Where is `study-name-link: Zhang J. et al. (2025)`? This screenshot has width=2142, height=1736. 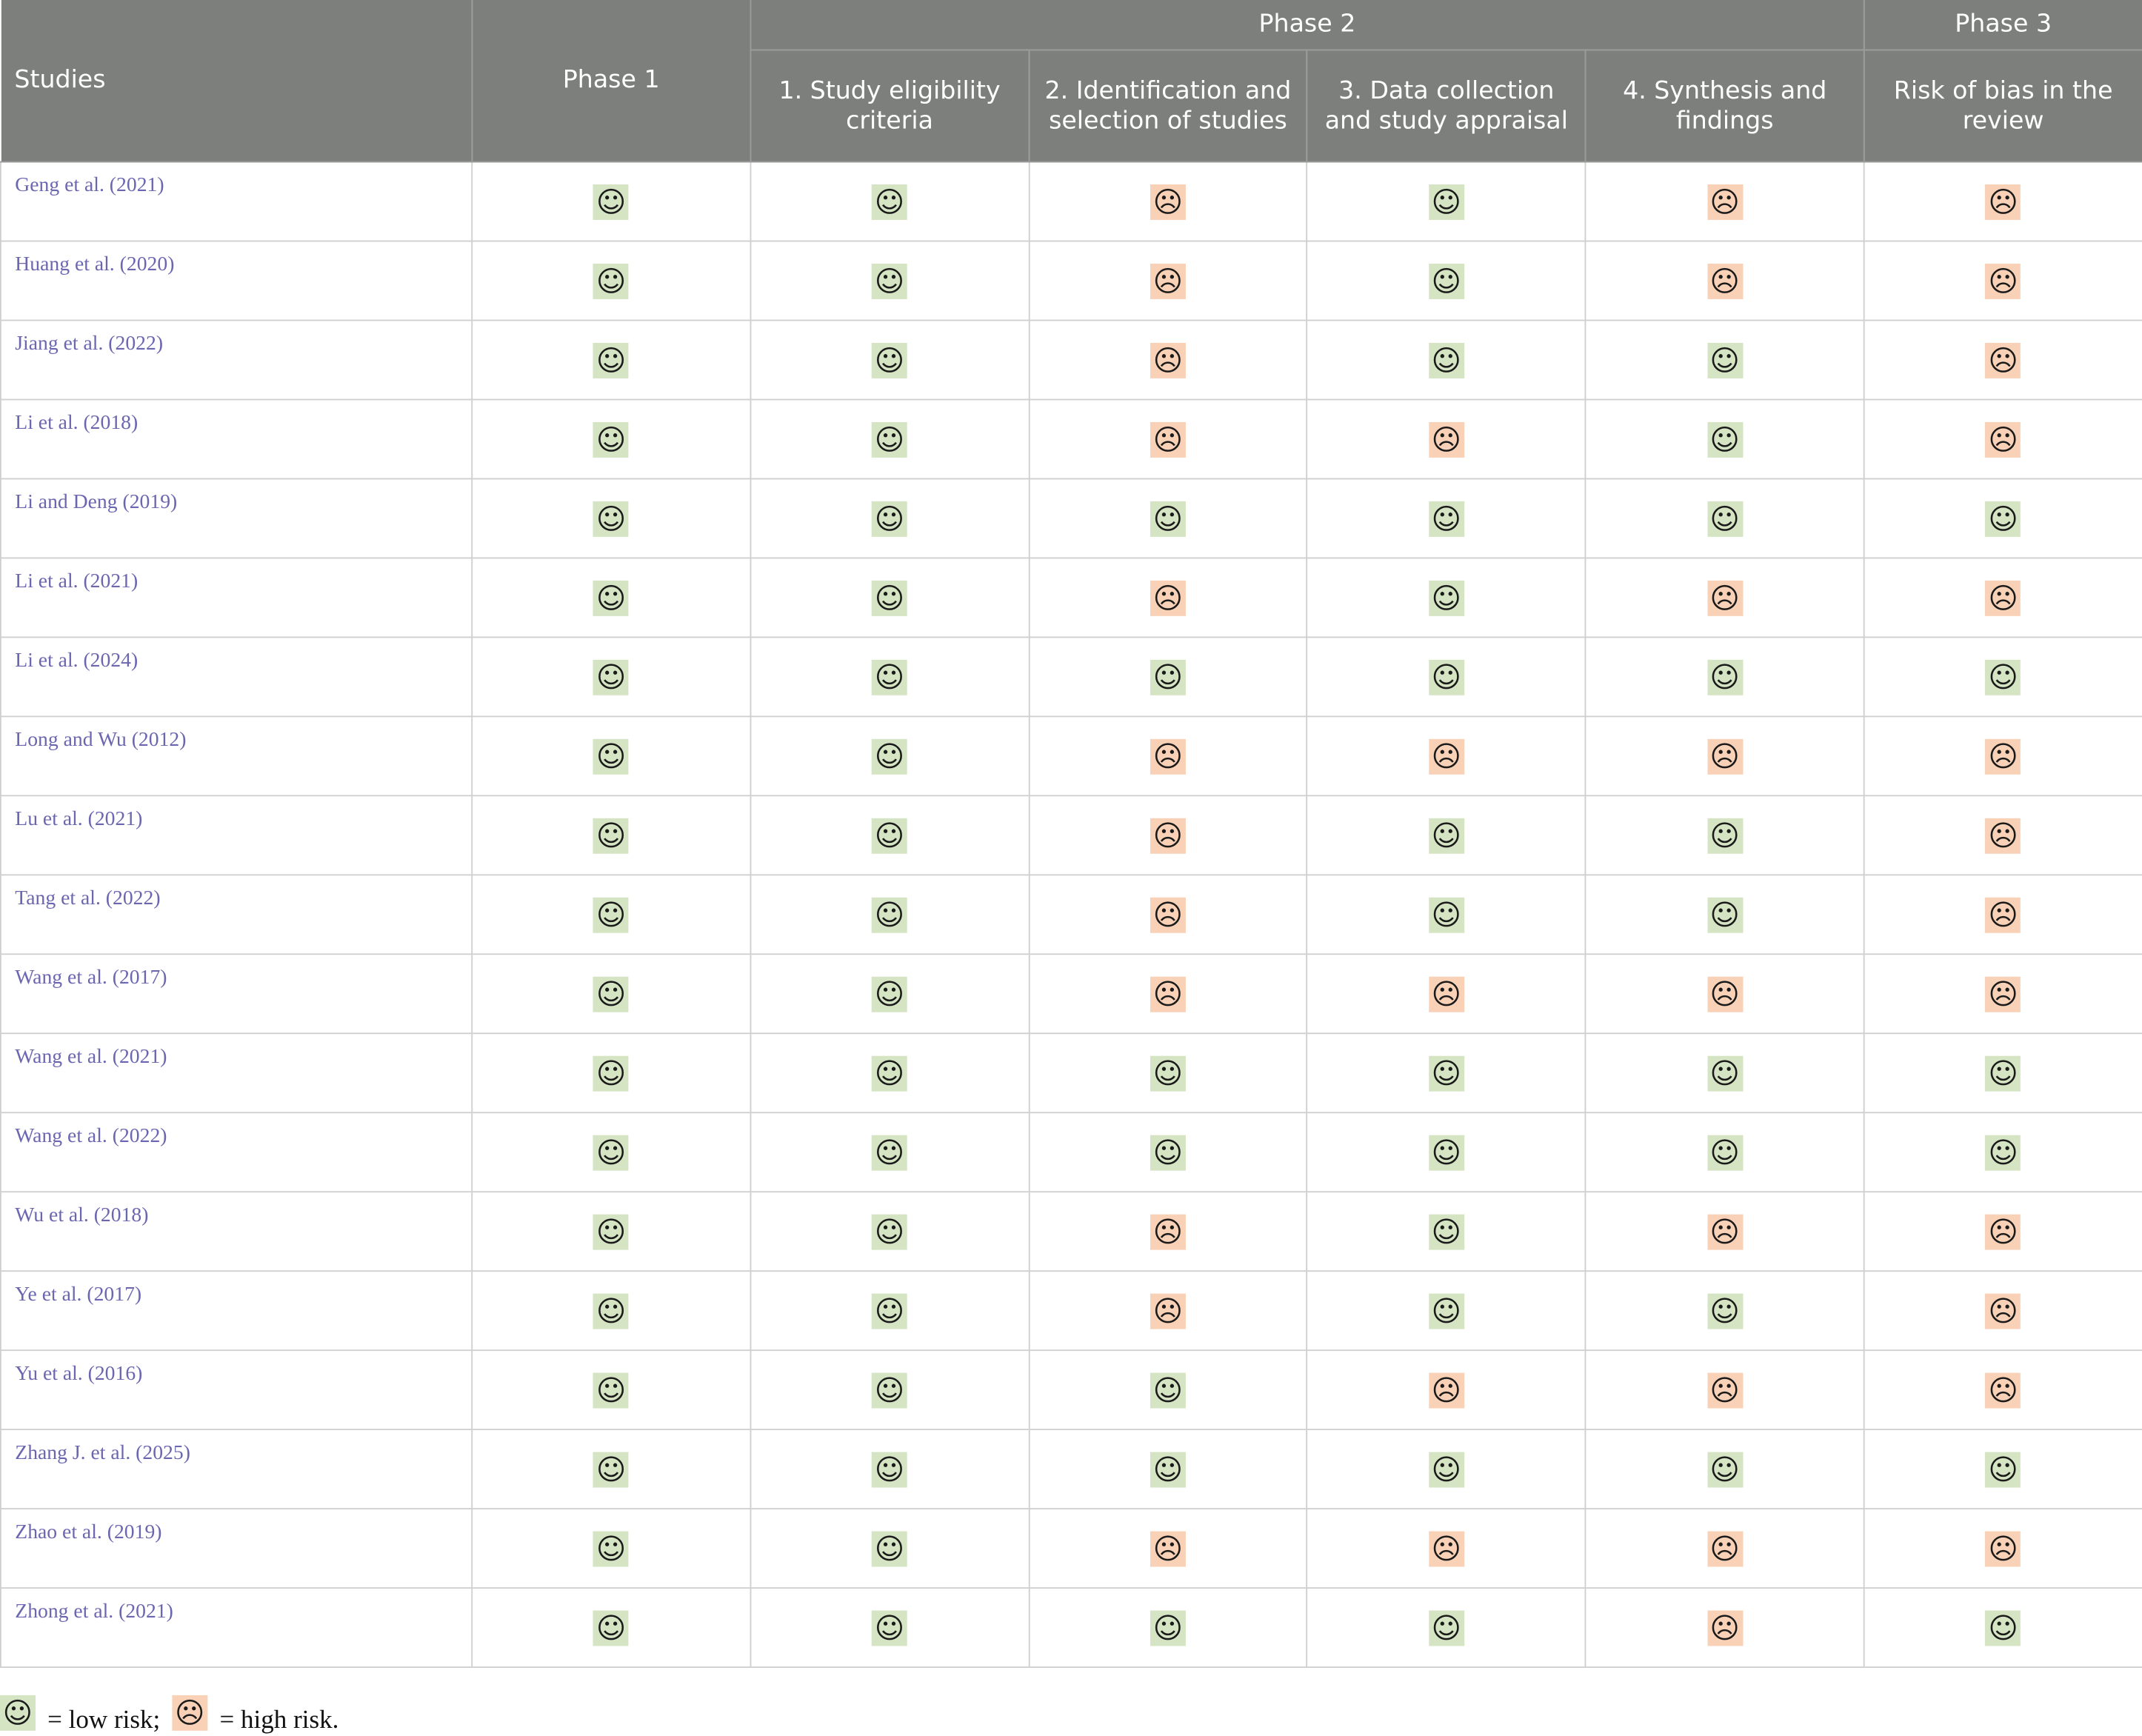 study-name-link: Zhang J. et al. (2025) is located at coordinates (237, 1469).